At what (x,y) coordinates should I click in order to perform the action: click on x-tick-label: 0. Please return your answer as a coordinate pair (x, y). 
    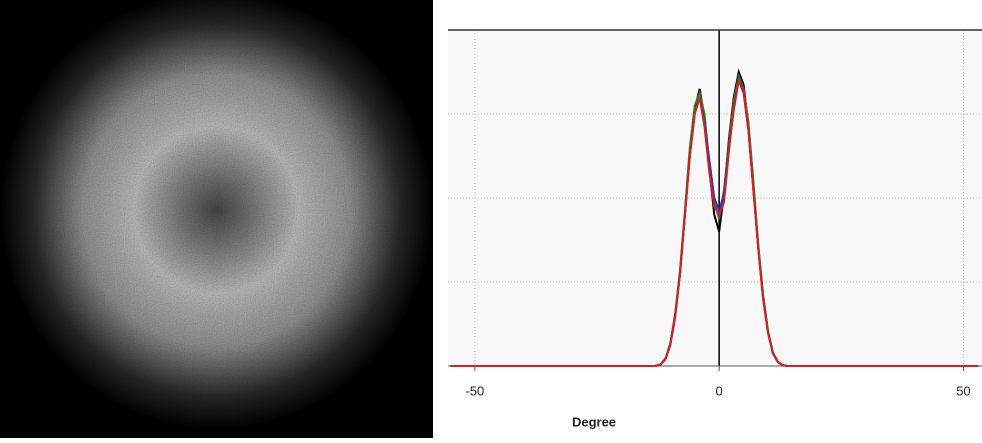
    Looking at the image, I should click on (719, 390).